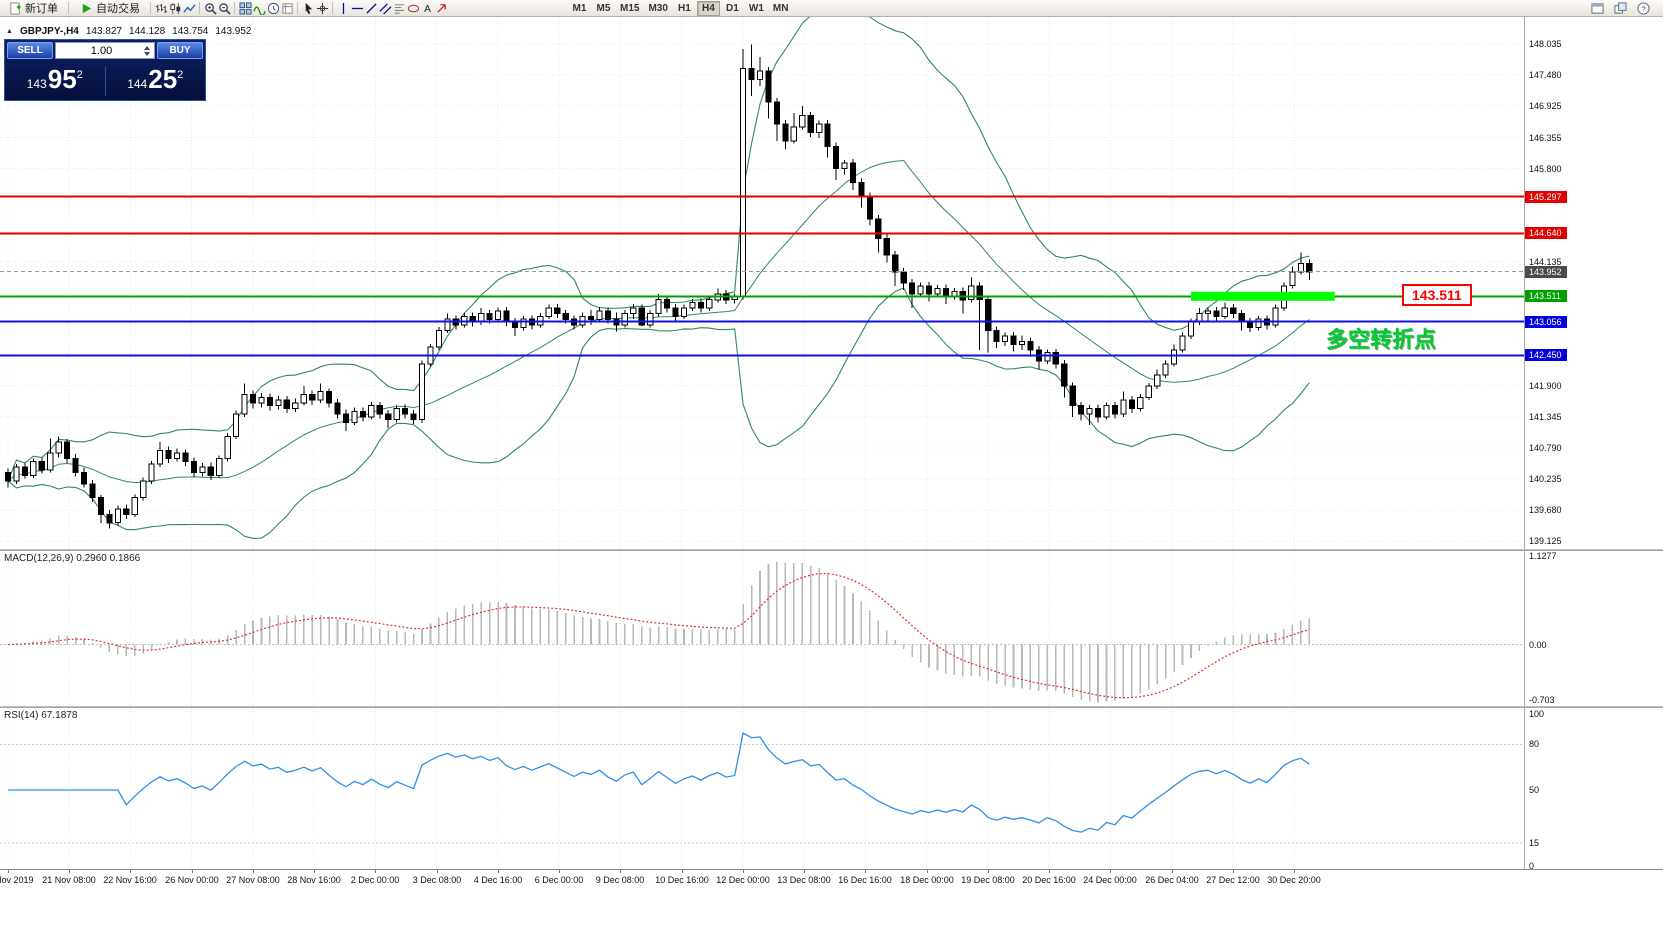  Describe the element at coordinates (357, 8) in the screenshot. I see `horizontal-line-icon` at that location.